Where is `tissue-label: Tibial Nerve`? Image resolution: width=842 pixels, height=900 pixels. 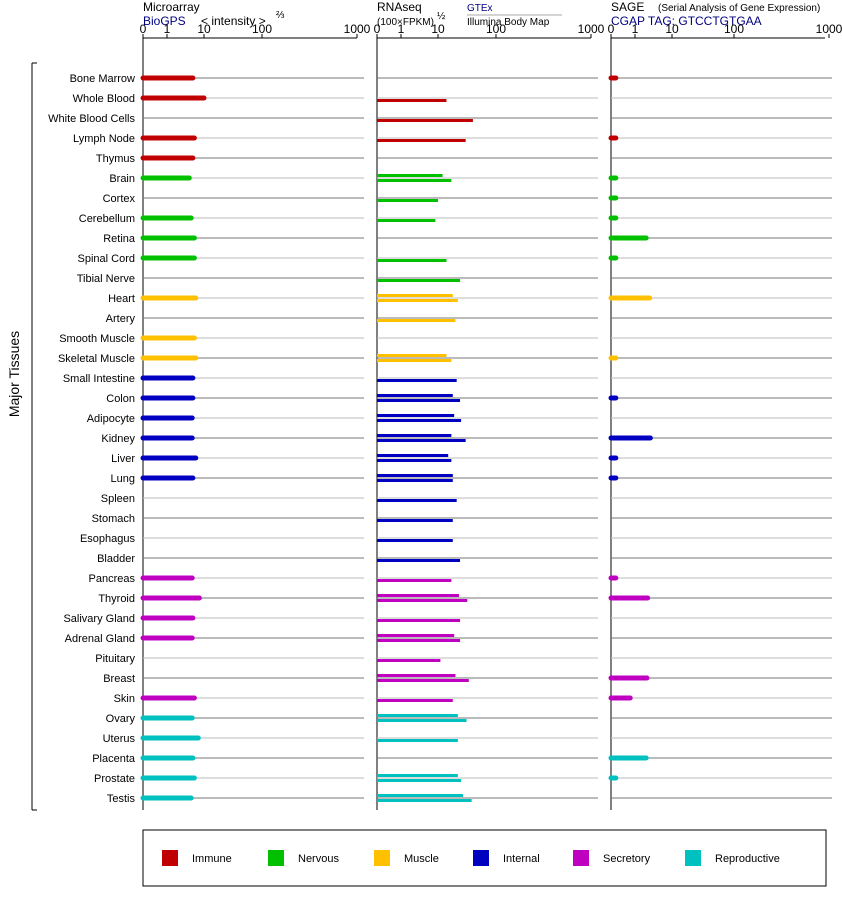 tissue-label: Tibial Nerve is located at coordinates (106, 279).